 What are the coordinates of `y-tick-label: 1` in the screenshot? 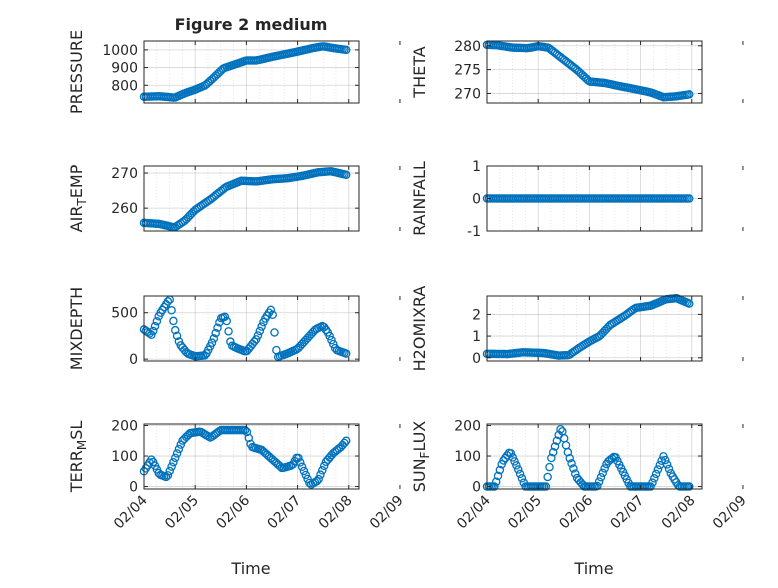 It's located at (476, 337).